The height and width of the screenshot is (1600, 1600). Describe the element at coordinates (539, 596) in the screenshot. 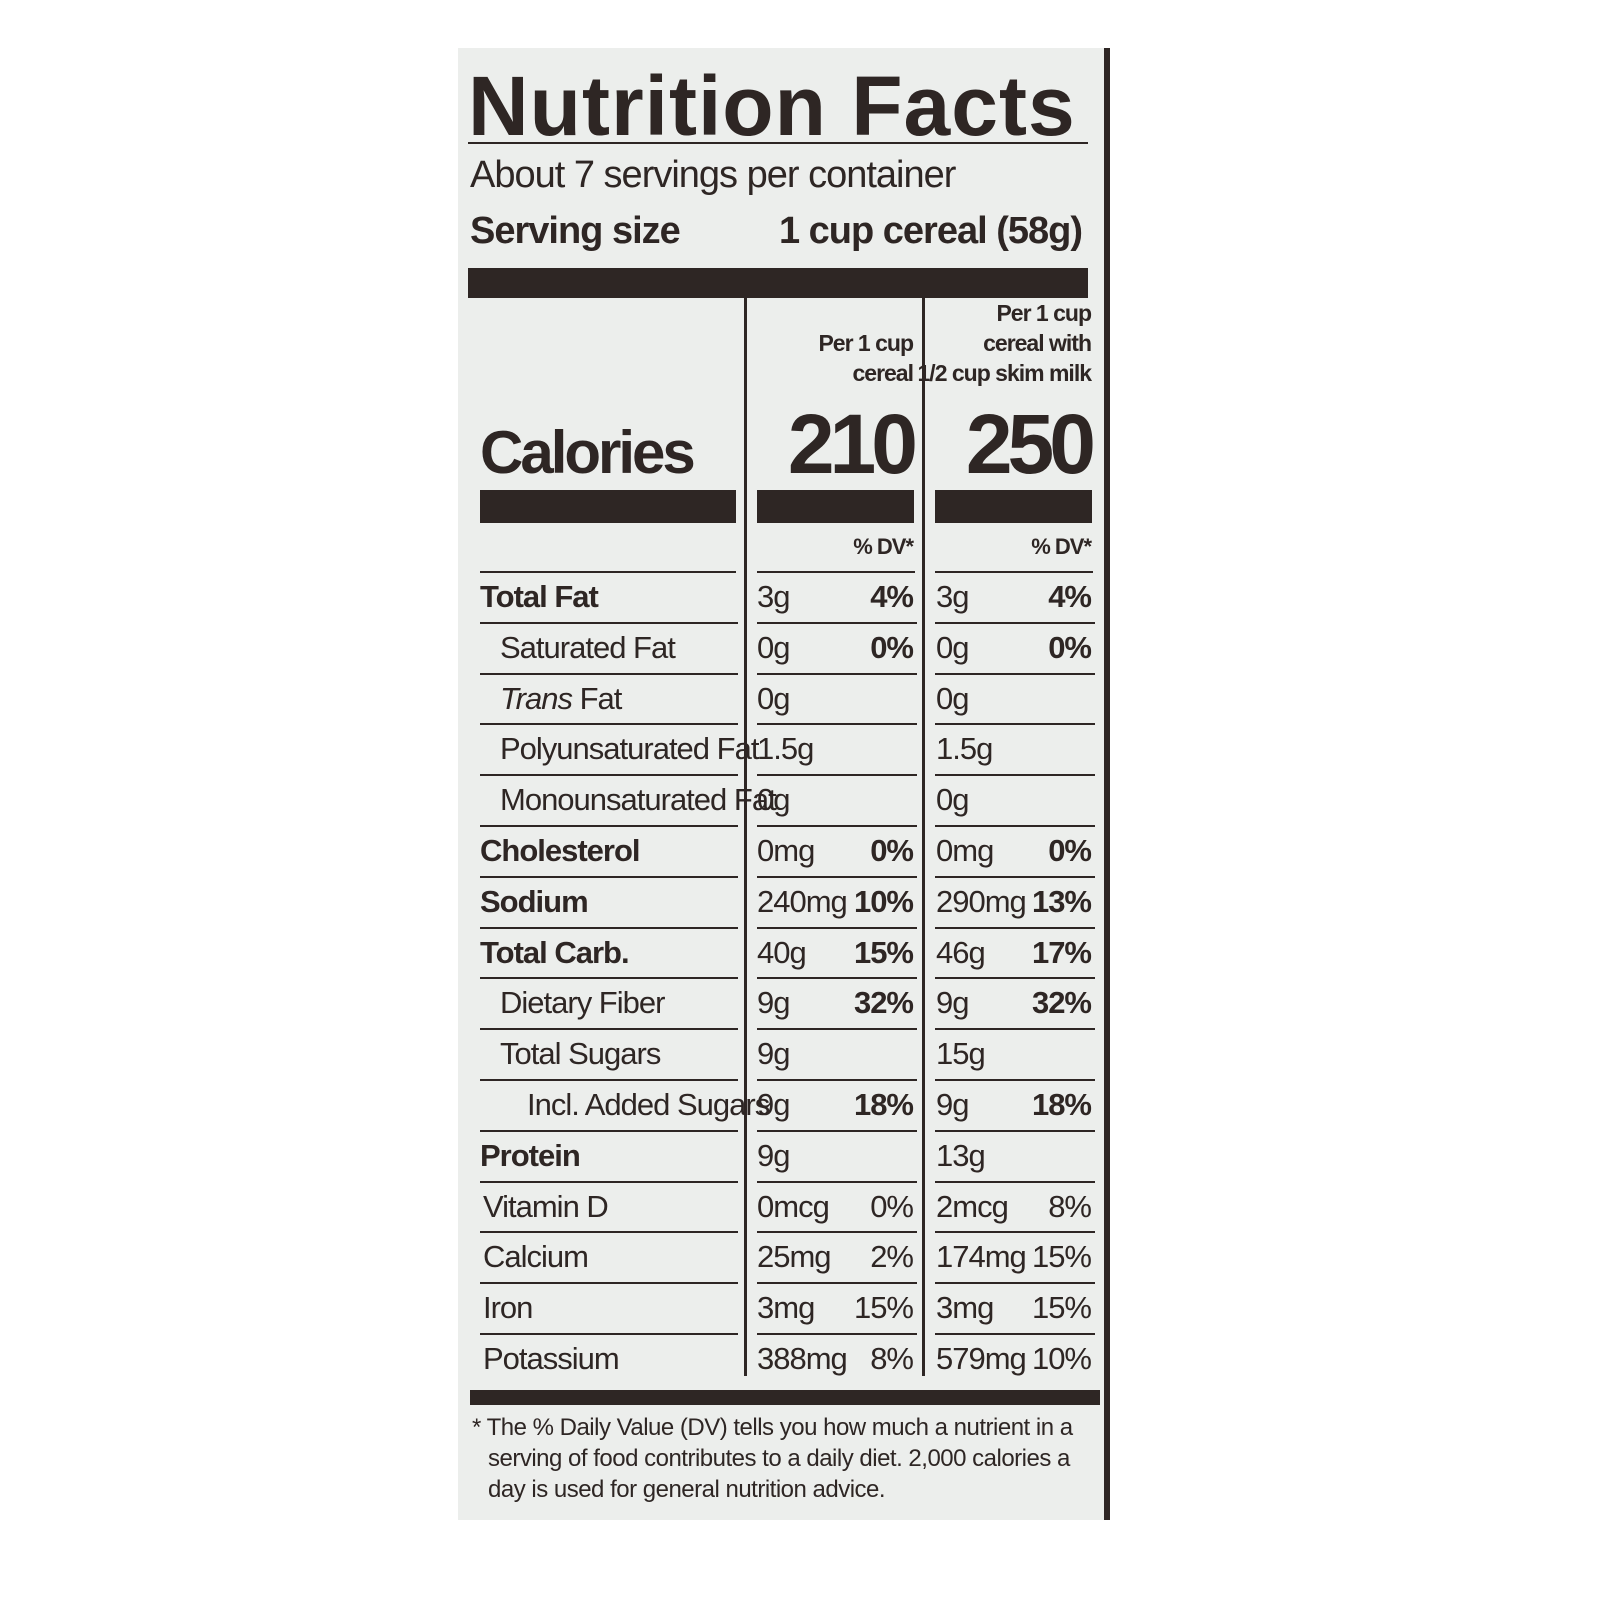

I see `nutrient-name: Total Fat` at that location.